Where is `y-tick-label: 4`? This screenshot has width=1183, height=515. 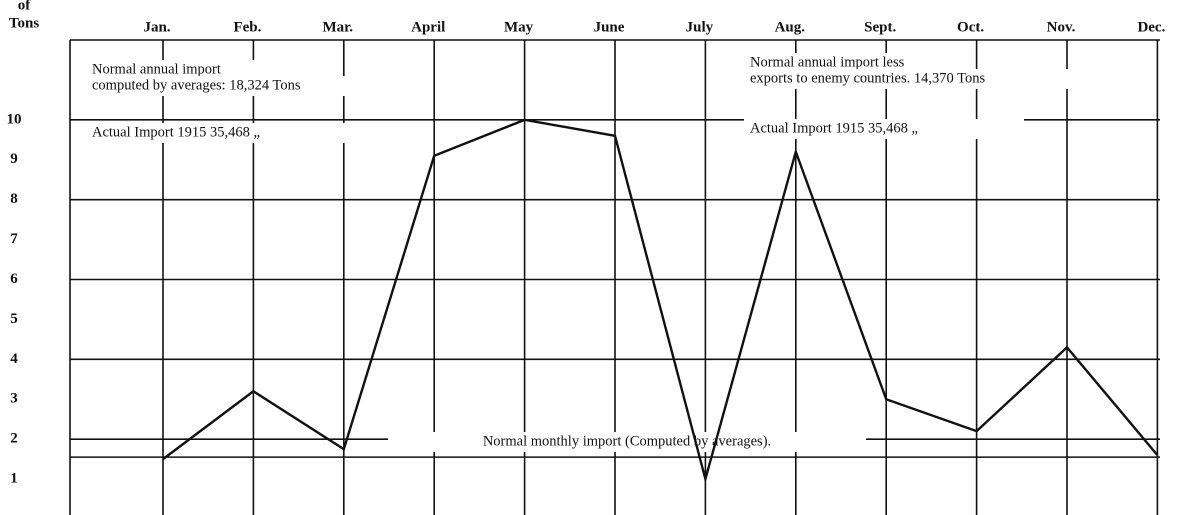
y-tick-label: 4 is located at coordinates (14, 359).